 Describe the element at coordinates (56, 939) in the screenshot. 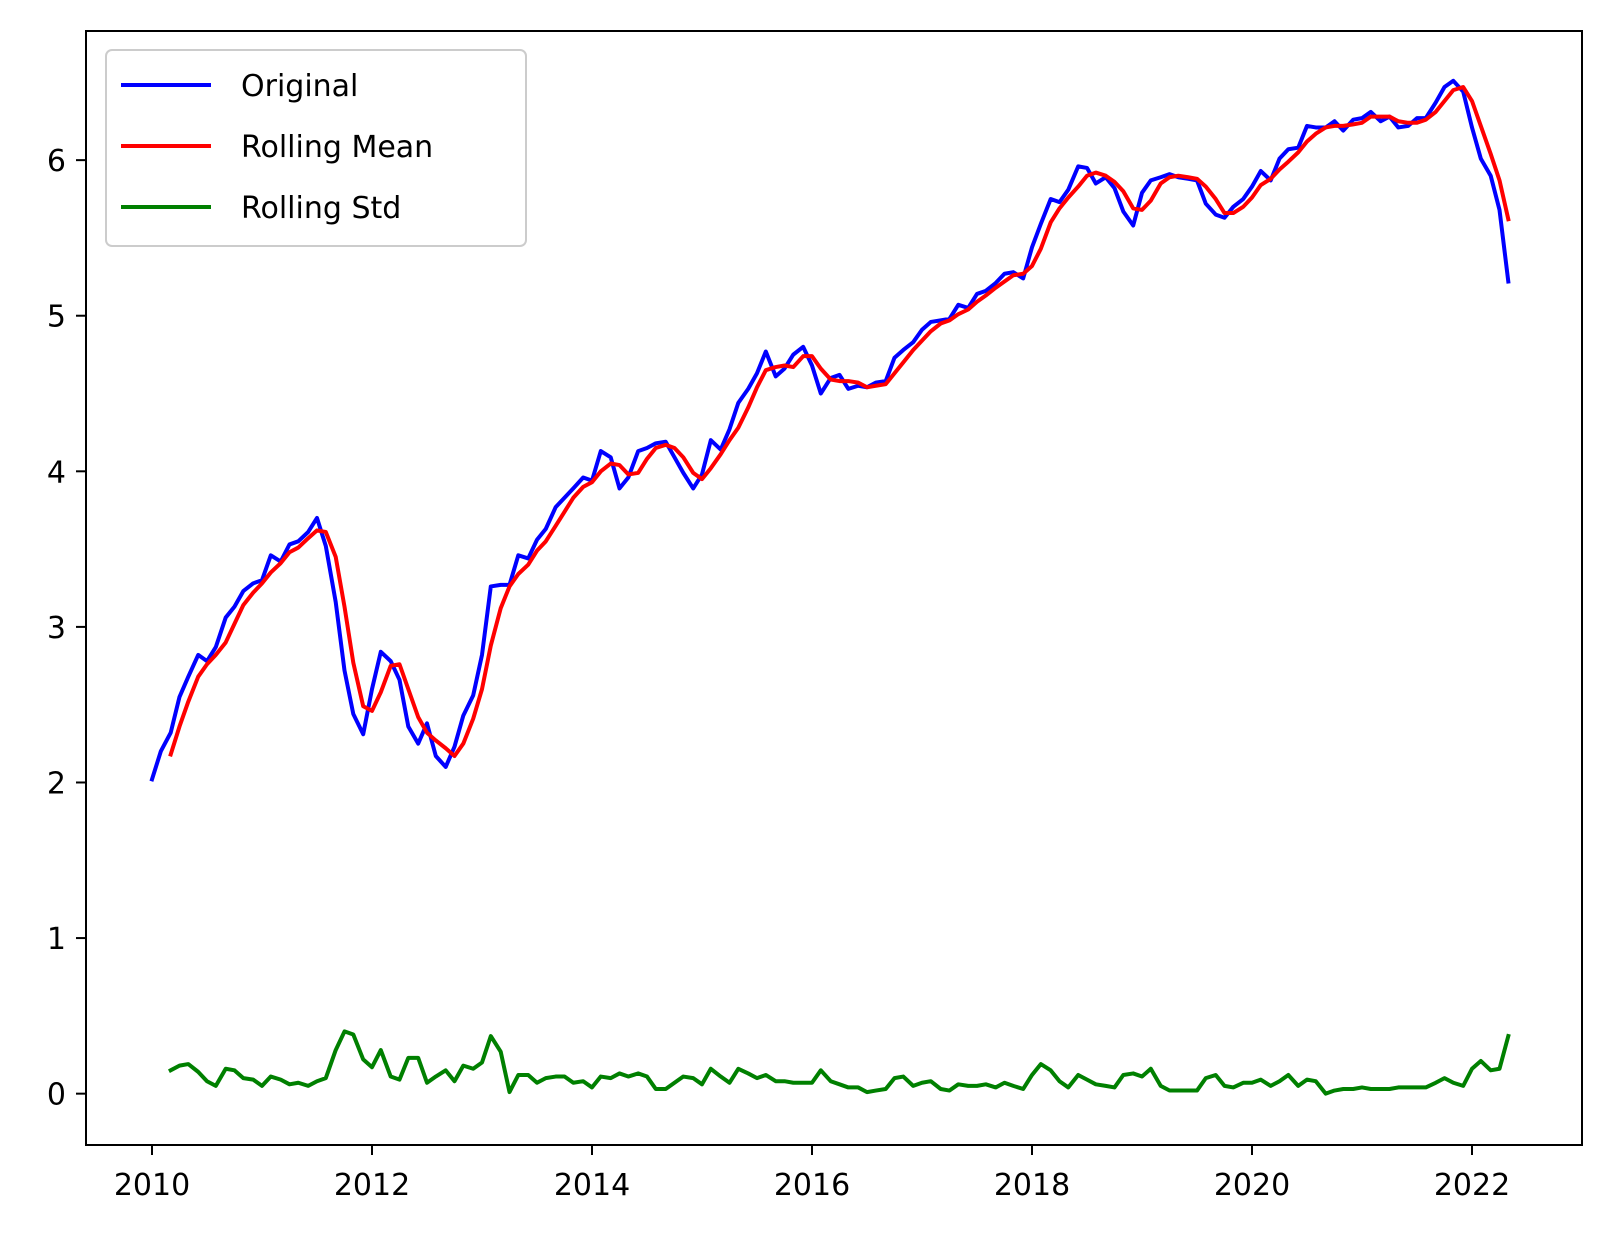

I see `y-tick-label: 1` at that location.